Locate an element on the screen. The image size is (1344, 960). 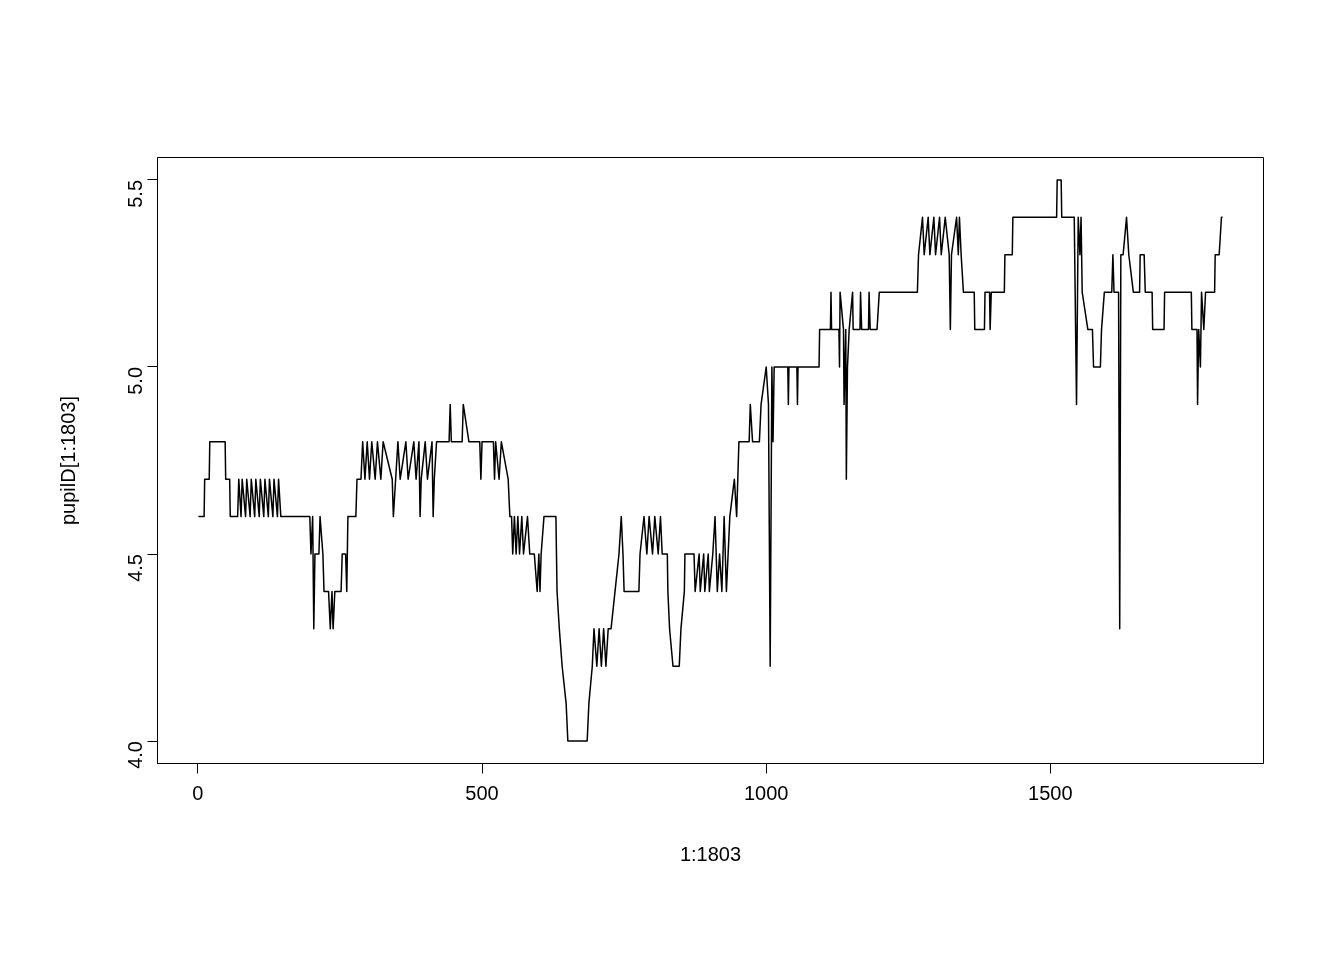
x-tick-label: 1000 is located at coordinates (766, 792).